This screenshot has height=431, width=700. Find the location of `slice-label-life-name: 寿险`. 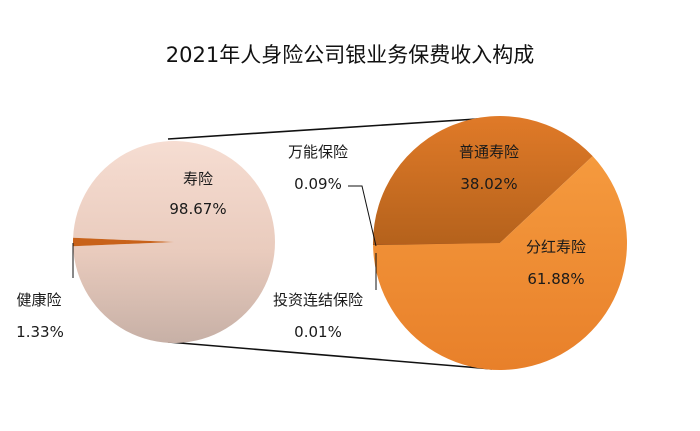

slice-label-life-name: 寿险 is located at coordinates (198, 179).